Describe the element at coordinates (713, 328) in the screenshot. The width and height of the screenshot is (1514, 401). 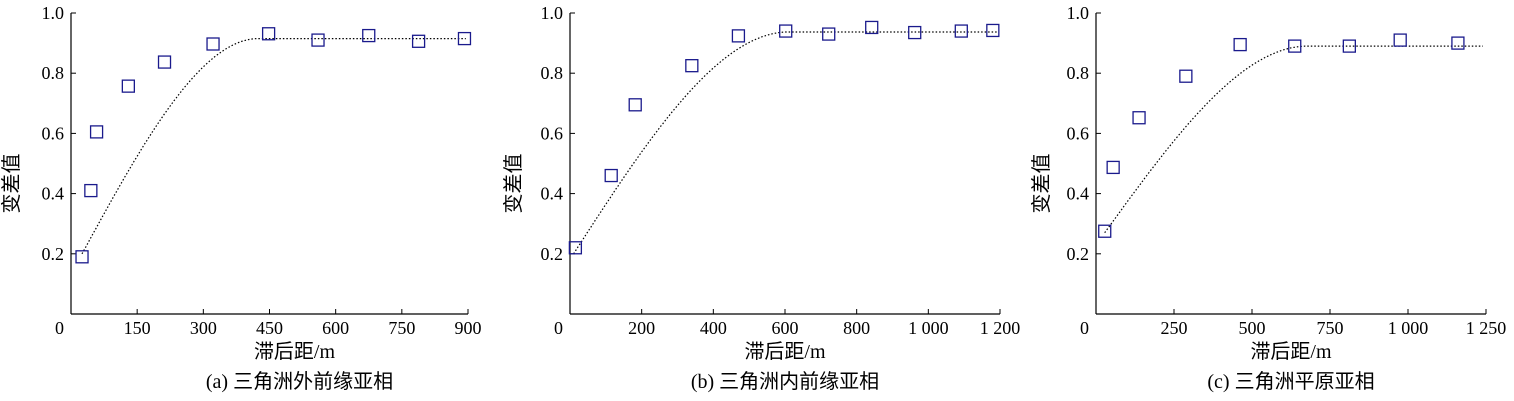
I see `x-tick-label: 400` at that location.